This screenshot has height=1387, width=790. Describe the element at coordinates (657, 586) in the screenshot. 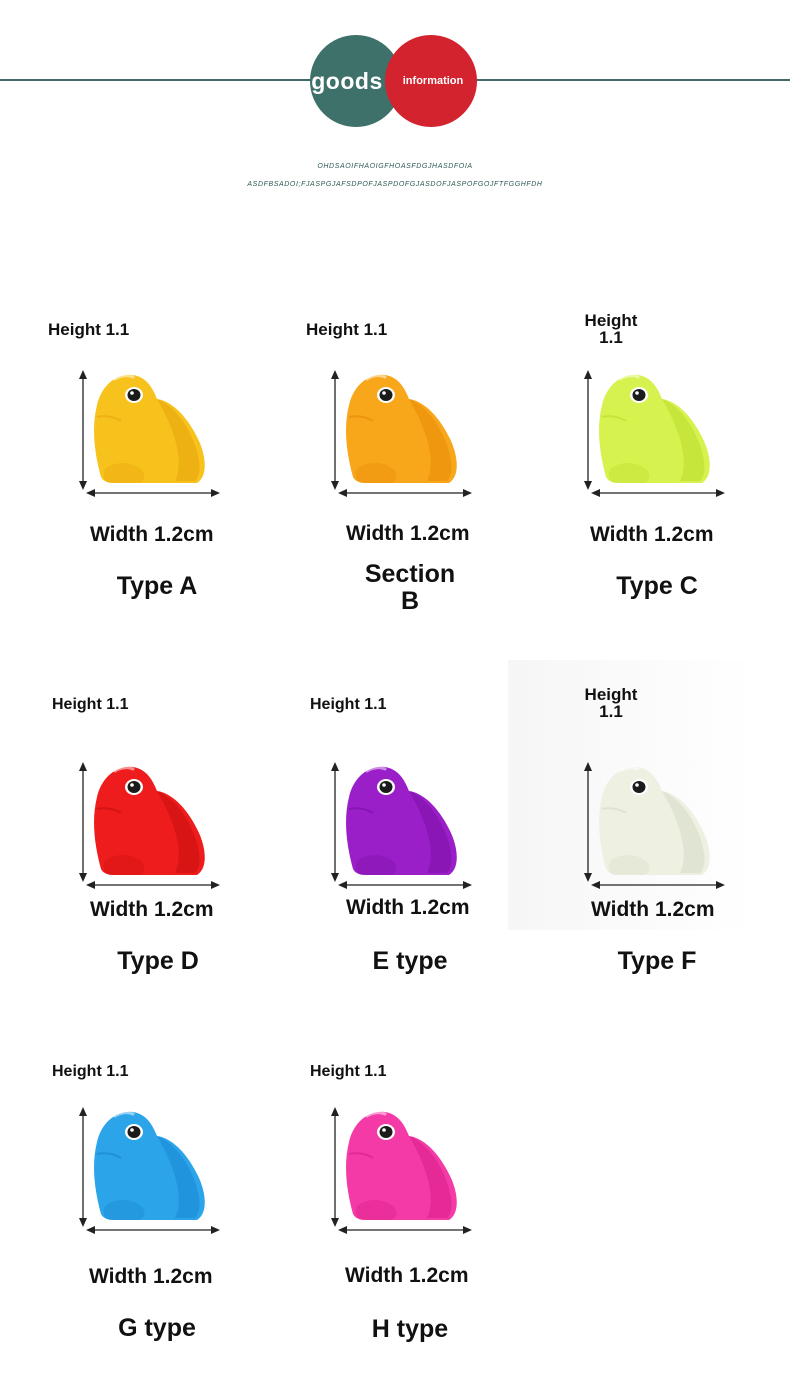

I see `type-label: Type C` at that location.